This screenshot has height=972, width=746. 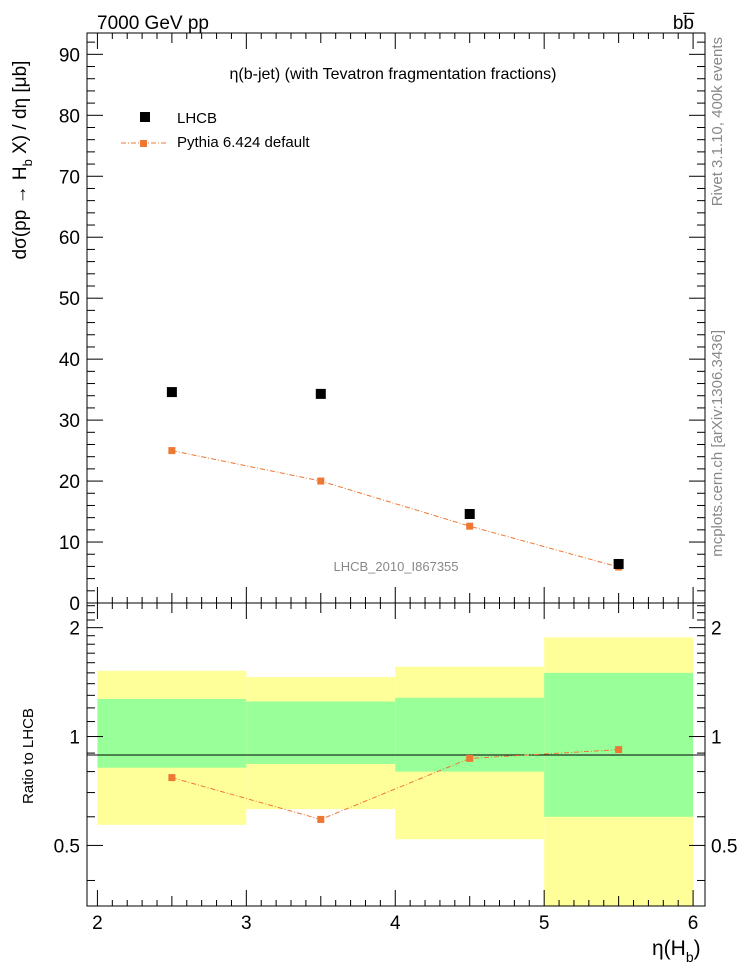 I want to click on y-tick-label: 20, so click(x=69, y=482).